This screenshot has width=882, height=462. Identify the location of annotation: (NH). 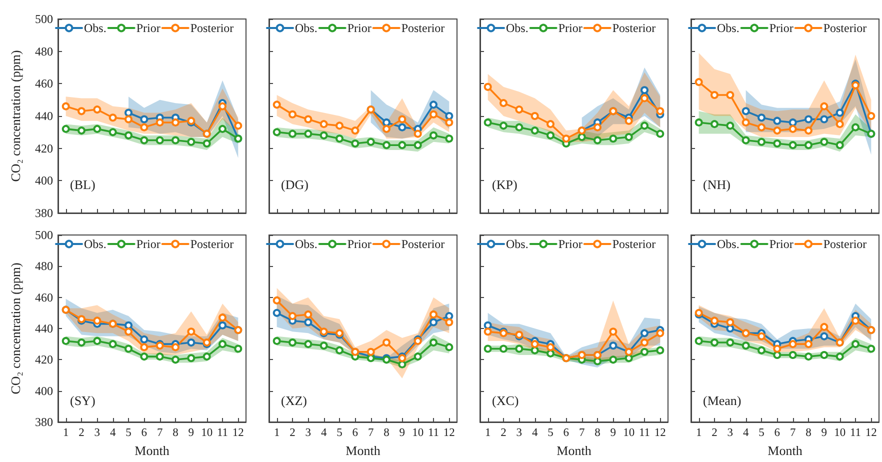
(716, 184).